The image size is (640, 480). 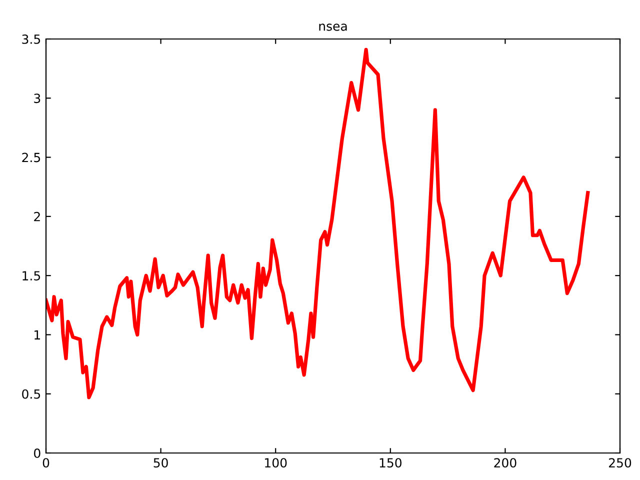 I want to click on x-tick-label: 200, so click(x=505, y=463).